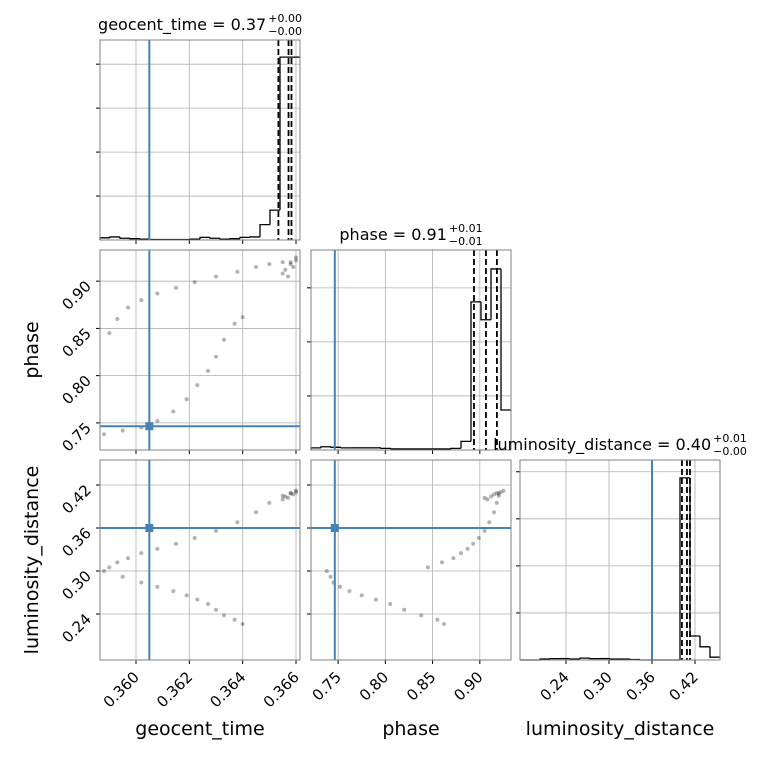 The height and width of the screenshot is (760, 760). Describe the element at coordinates (149, 528) in the screenshot. I see `truth-marker` at that location.